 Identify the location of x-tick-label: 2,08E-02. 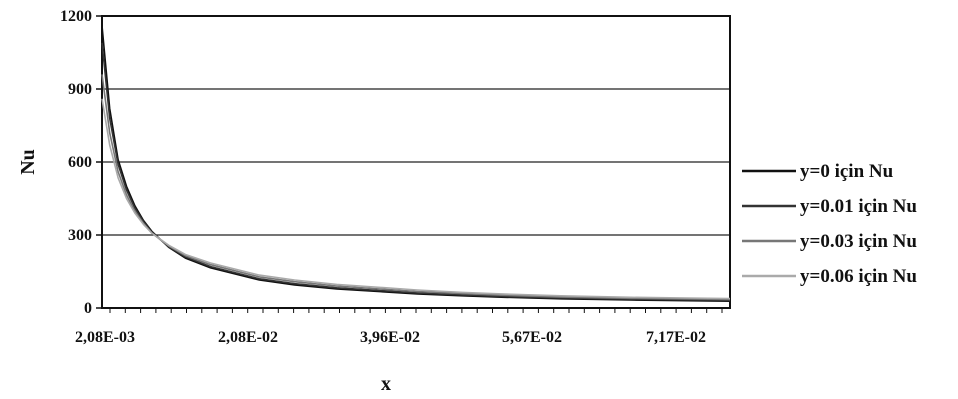
(248, 337).